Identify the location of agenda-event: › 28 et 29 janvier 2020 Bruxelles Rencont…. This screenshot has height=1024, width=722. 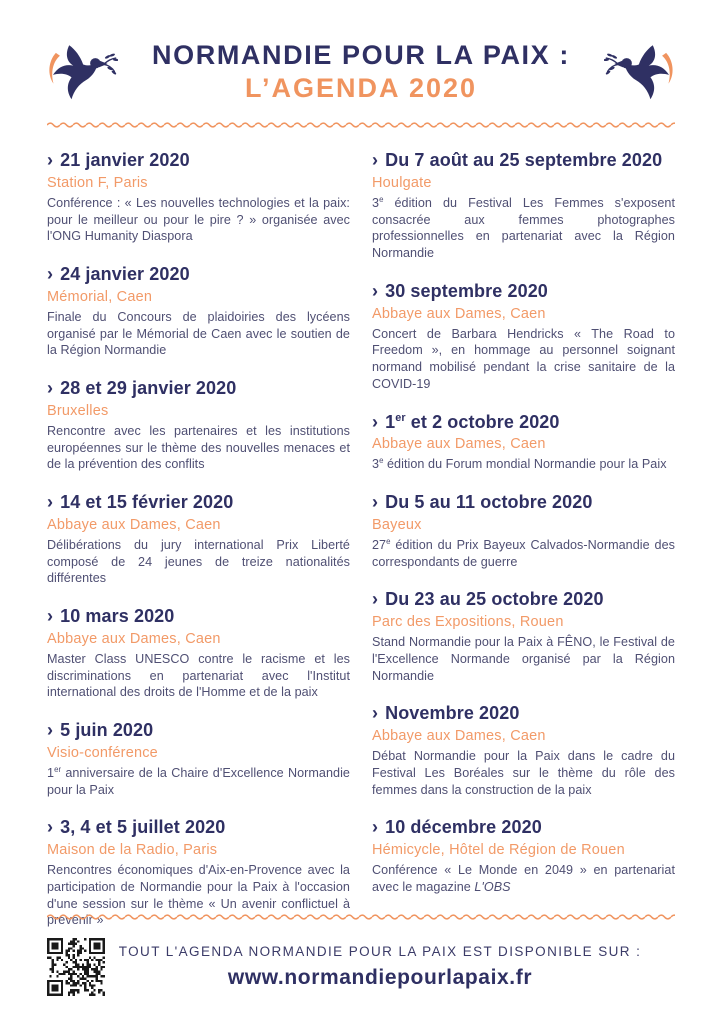
(198, 425).